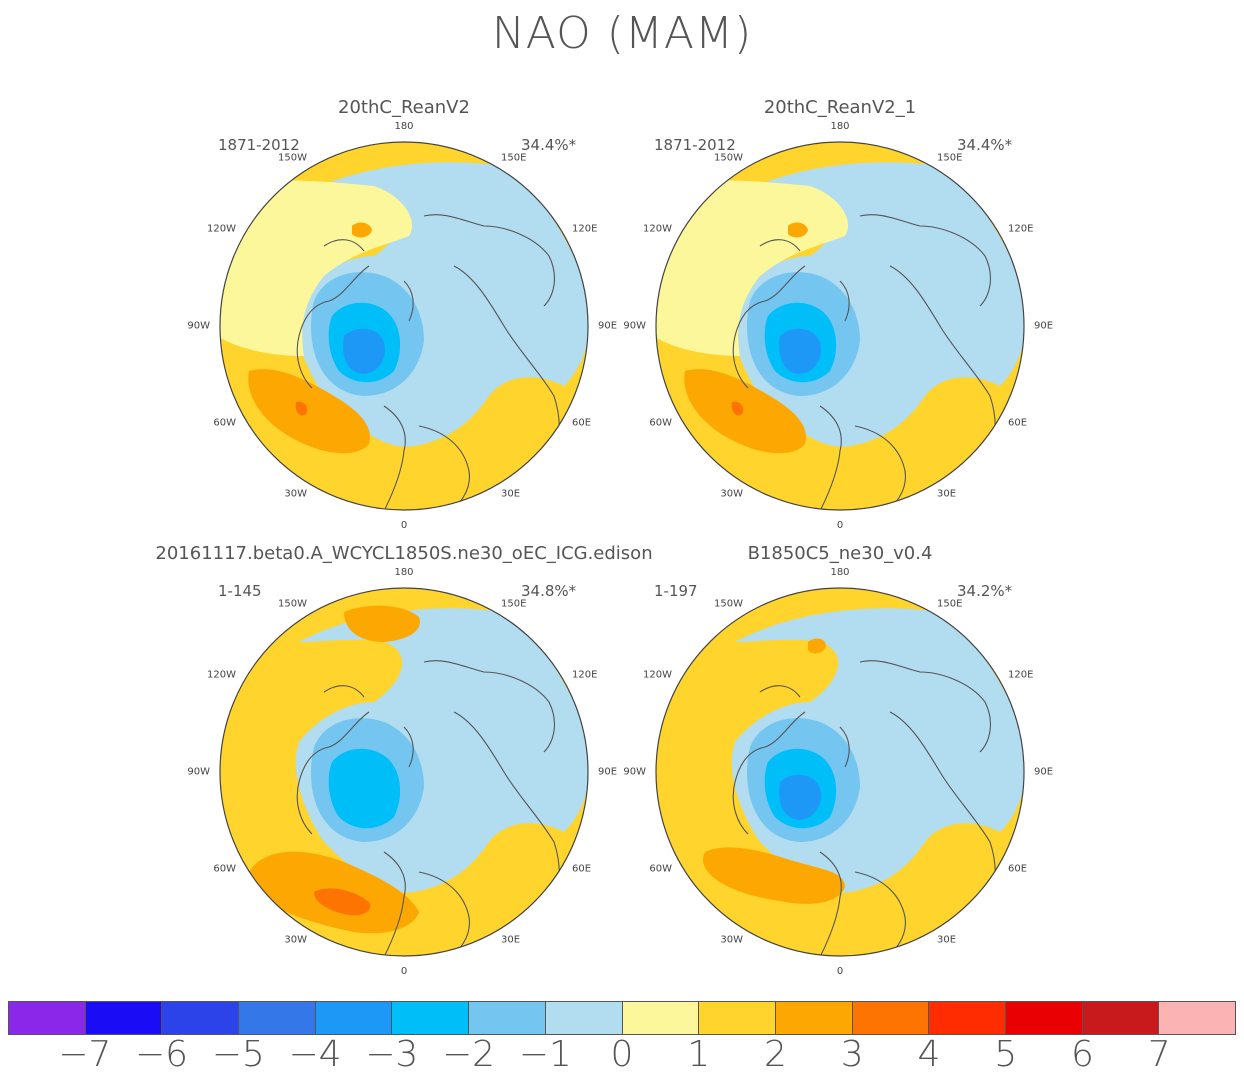 The height and width of the screenshot is (1082, 1244). I want to click on panel-title: 20thC_ReanV2, so click(404, 107).